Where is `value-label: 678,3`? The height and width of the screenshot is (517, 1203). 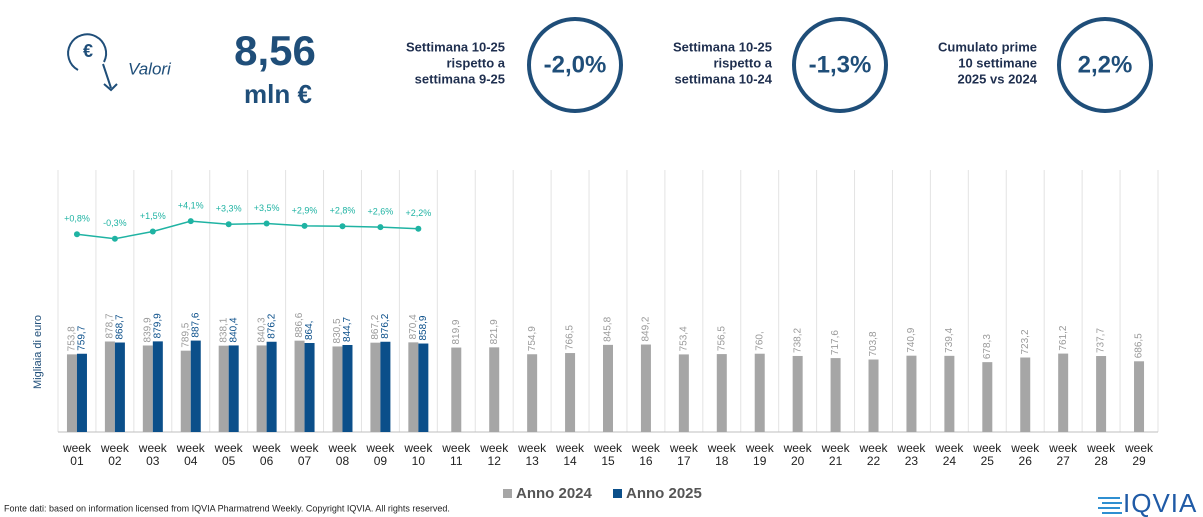 value-label: 678,3 is located at coordinates (987, 346).